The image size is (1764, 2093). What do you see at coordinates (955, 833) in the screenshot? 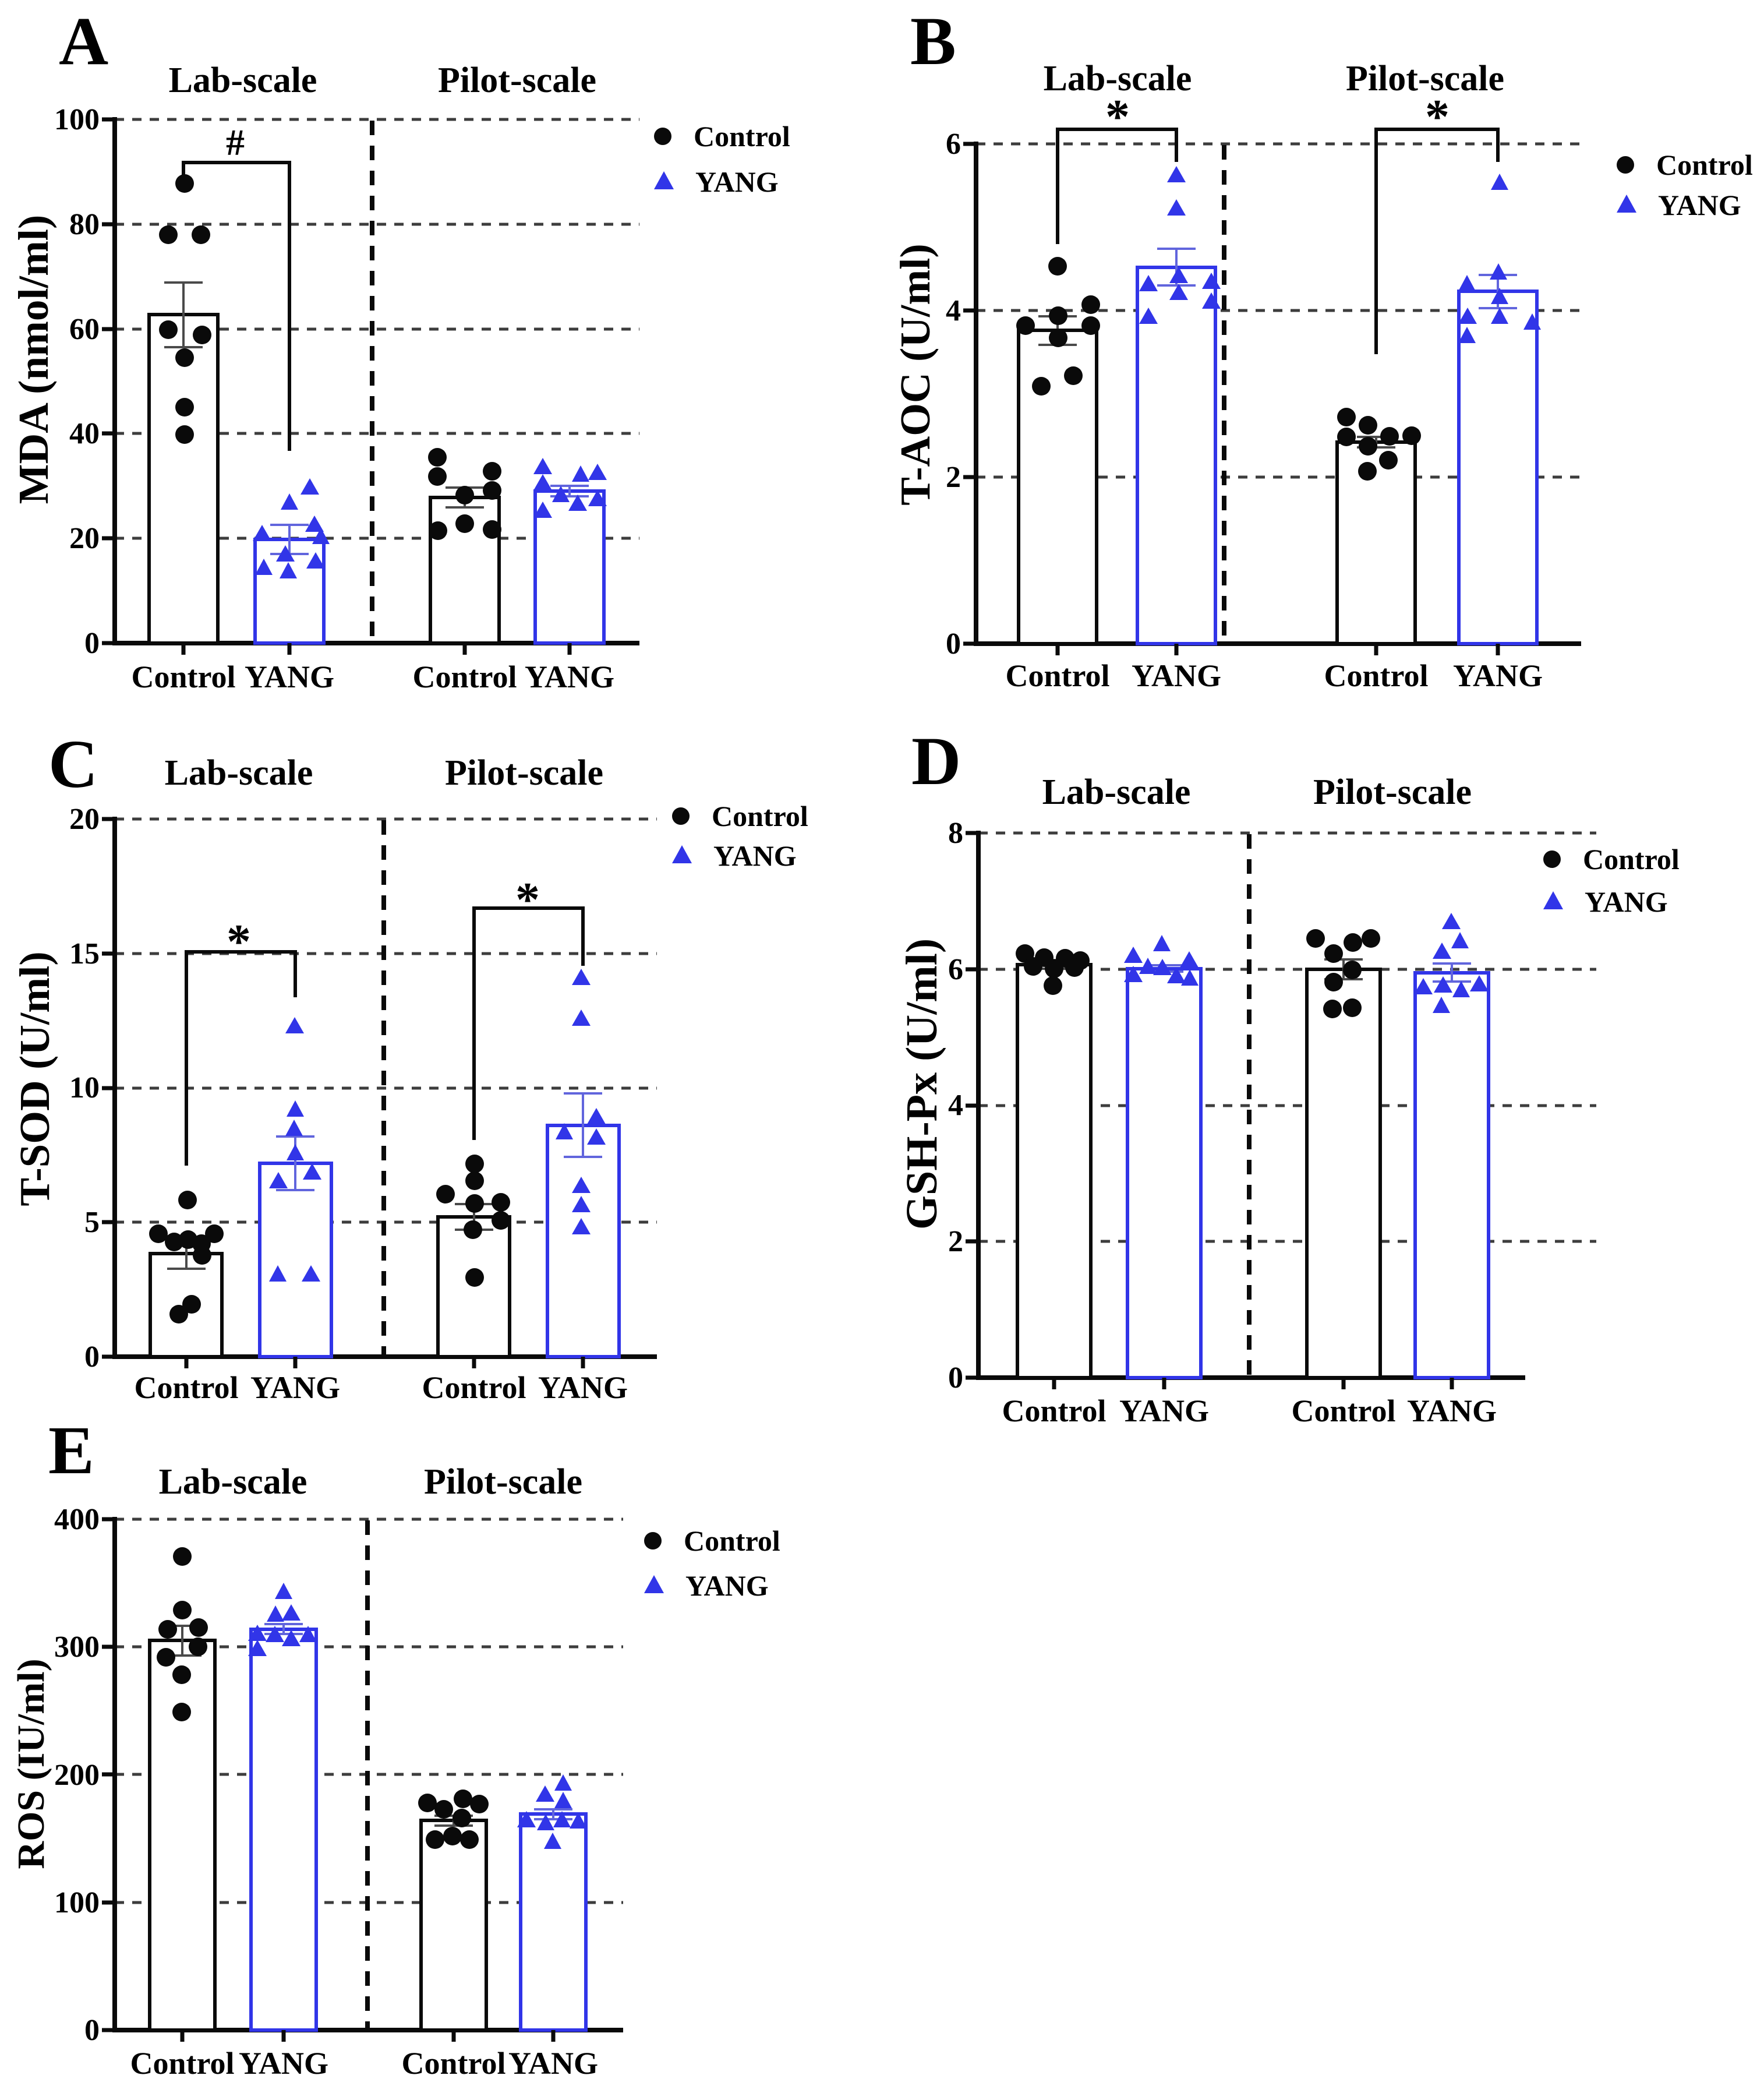
I see `svg-text: 8` at bounding box center [955, 833].